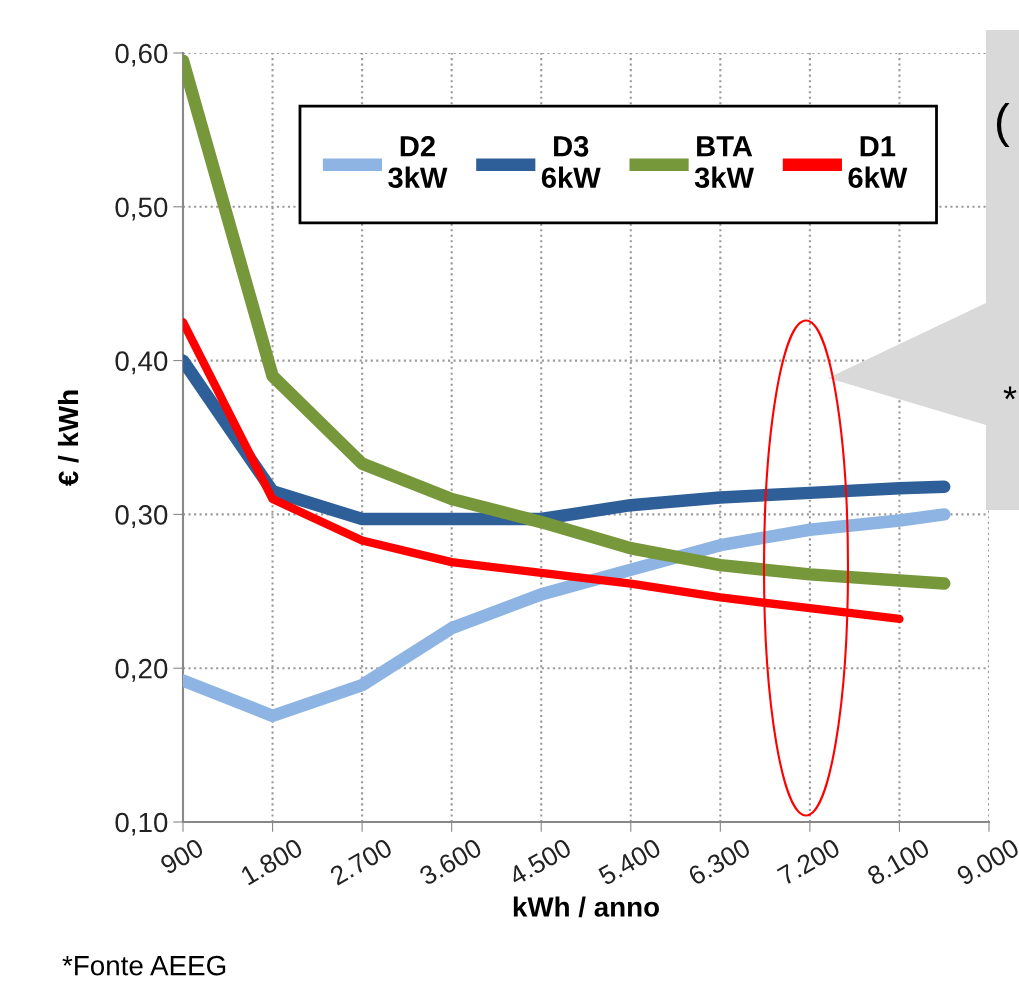 The image size is (1019, 988). Describe the element at coordinates (571, 162) in the screenshot. I see `legend-label: D3 6kW` at that location.